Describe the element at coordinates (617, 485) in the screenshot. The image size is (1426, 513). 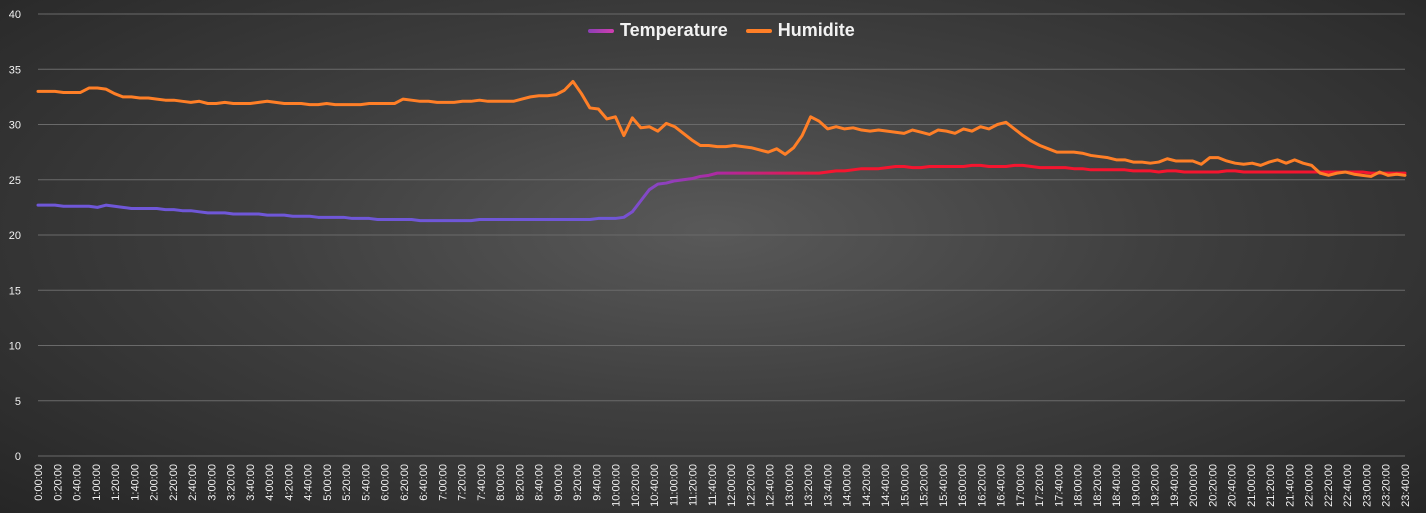
I see `x-tick-label: 10:00:00` at that location.